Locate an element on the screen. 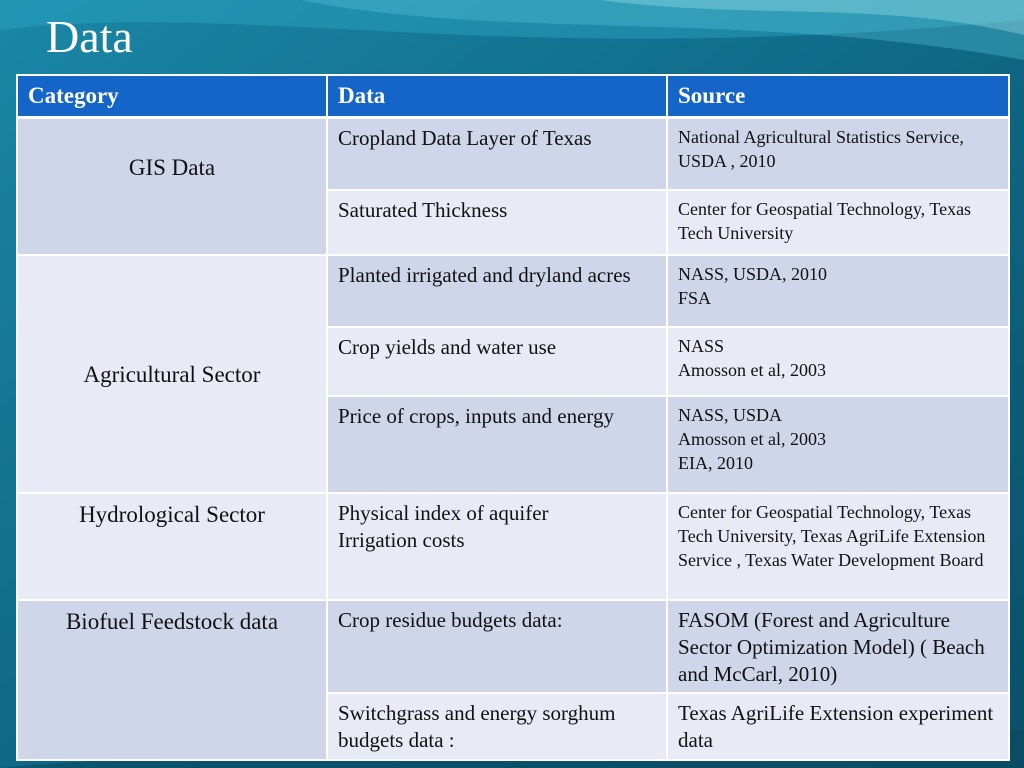  source-text: FSA is located at coordinates (695, 298).